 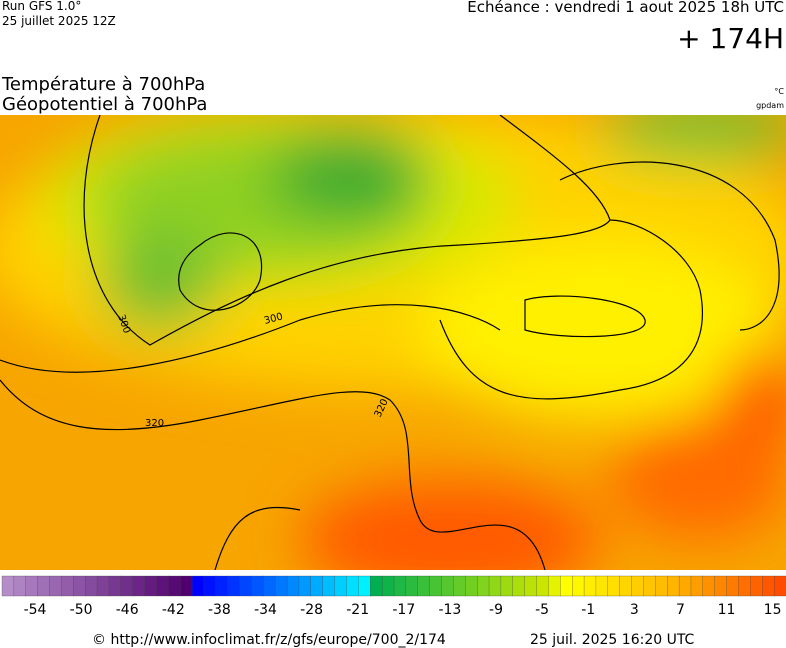 What do you see at coordinates (496, 610) in the screenshot?
I see `colorbar-label: -9` at bounding box center [496, 610].